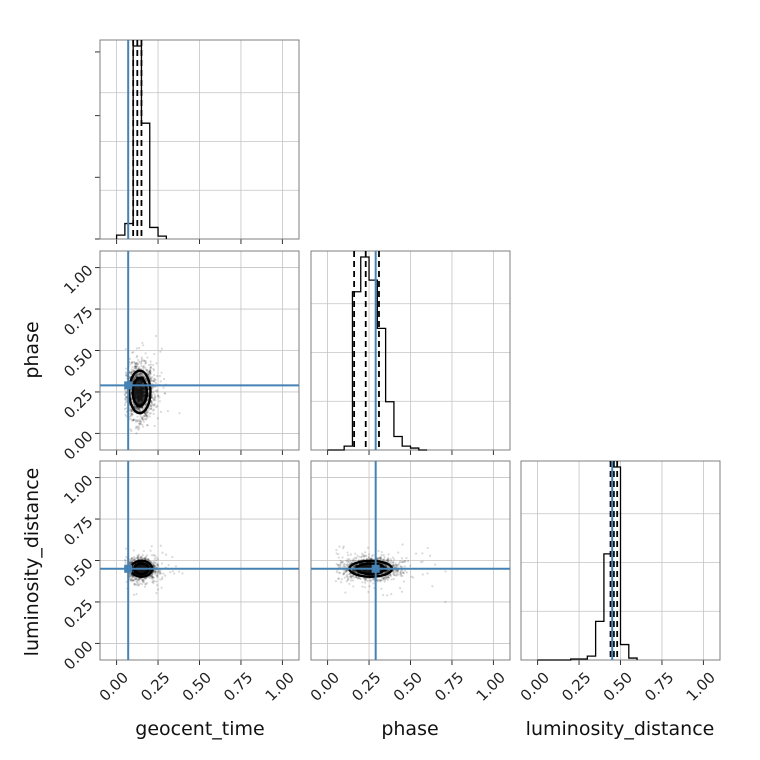 The width and height of the screenshot is (760, 760). I want to click on x-tick-label-luminosity_distance: 0.25, so click(576, 686).